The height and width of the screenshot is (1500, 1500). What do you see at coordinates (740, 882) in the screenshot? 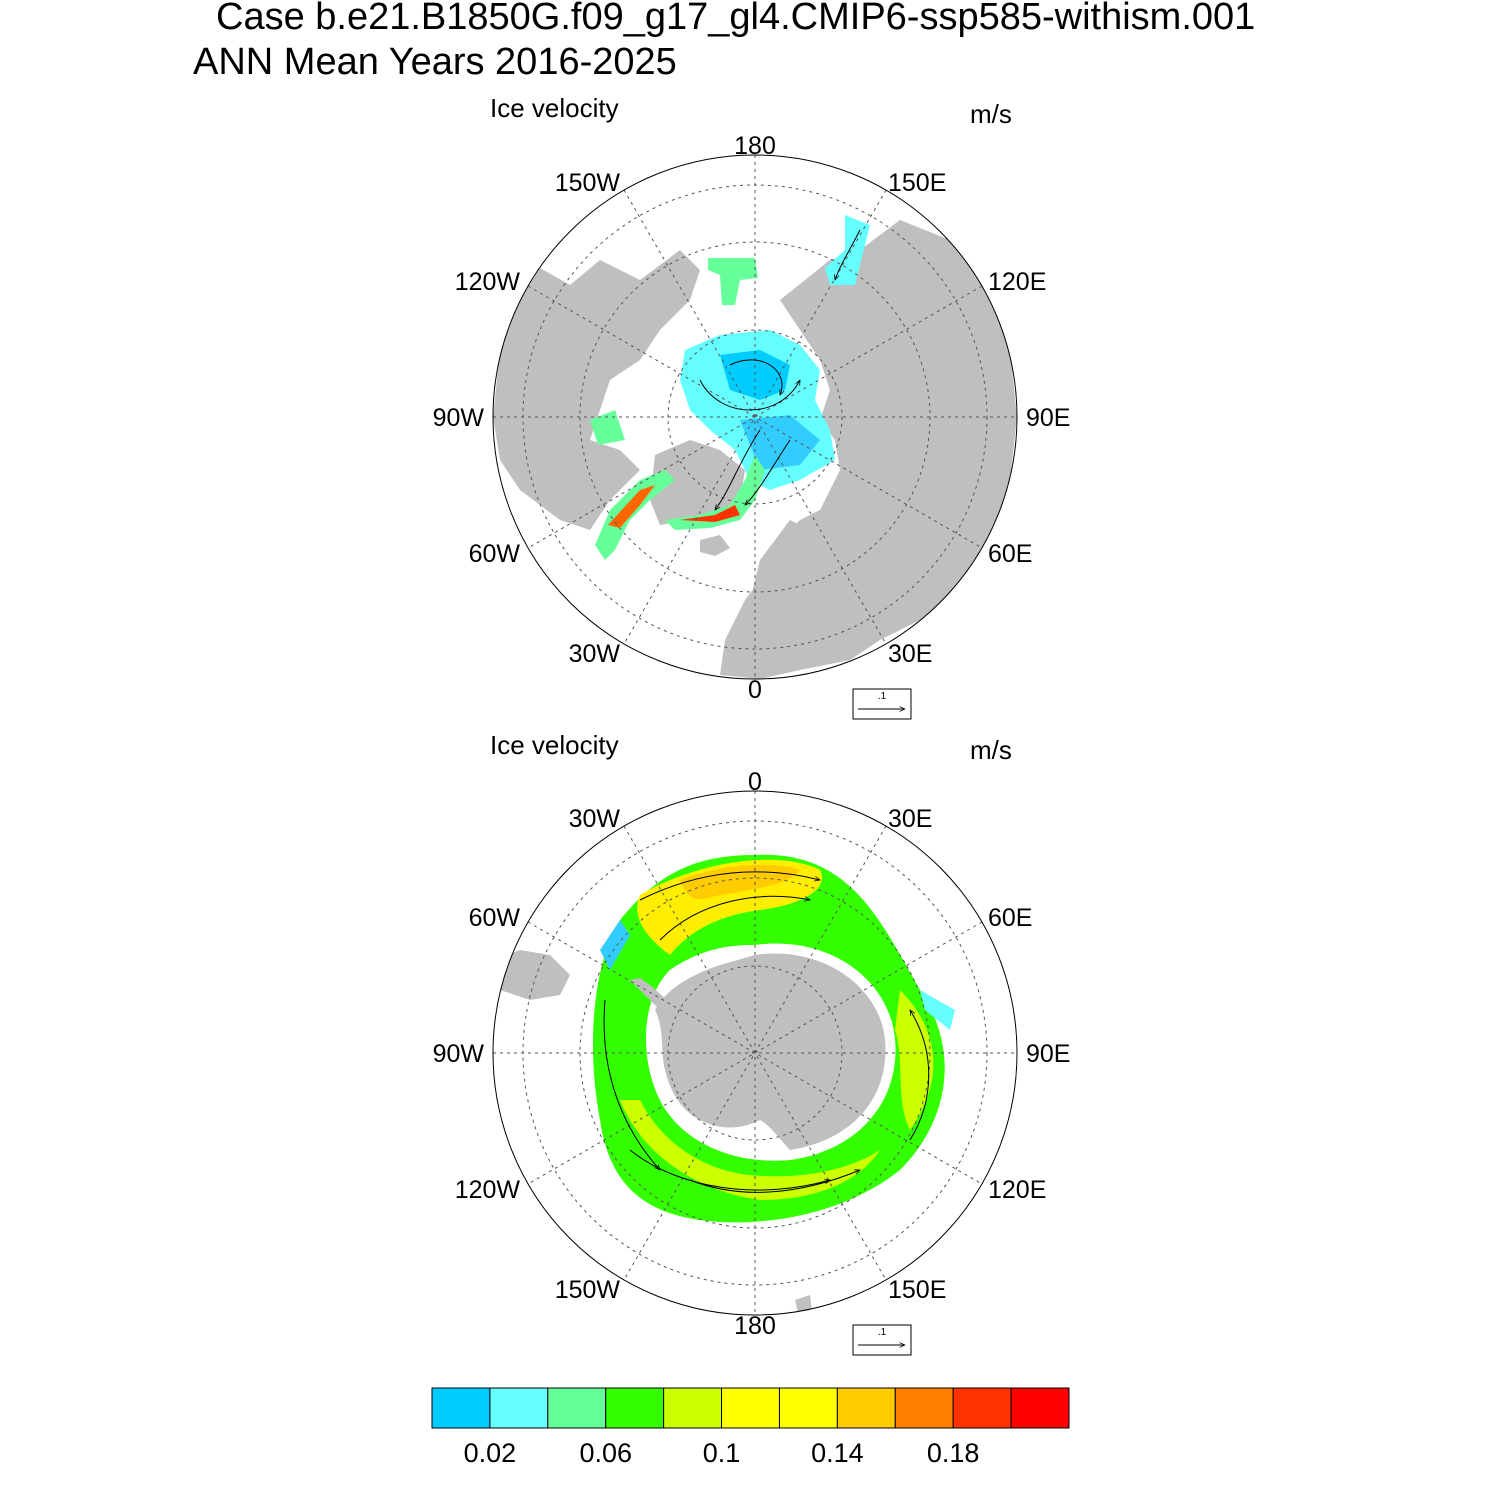
I see `weddell-sea-core-ice` at bounding box center [740, 882].